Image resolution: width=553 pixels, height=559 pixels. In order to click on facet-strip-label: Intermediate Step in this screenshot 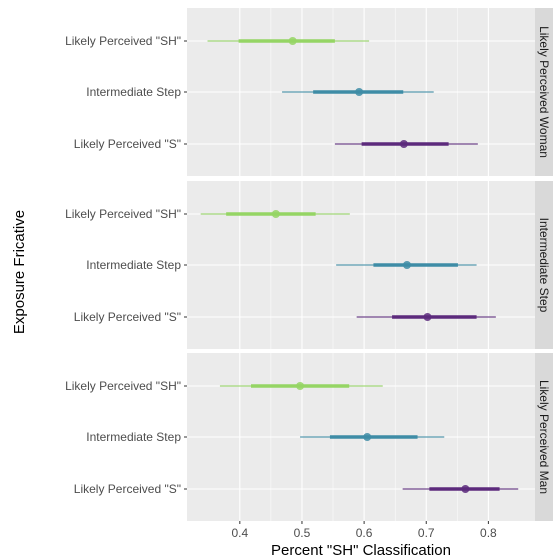, I will do `click(544, 265)`.